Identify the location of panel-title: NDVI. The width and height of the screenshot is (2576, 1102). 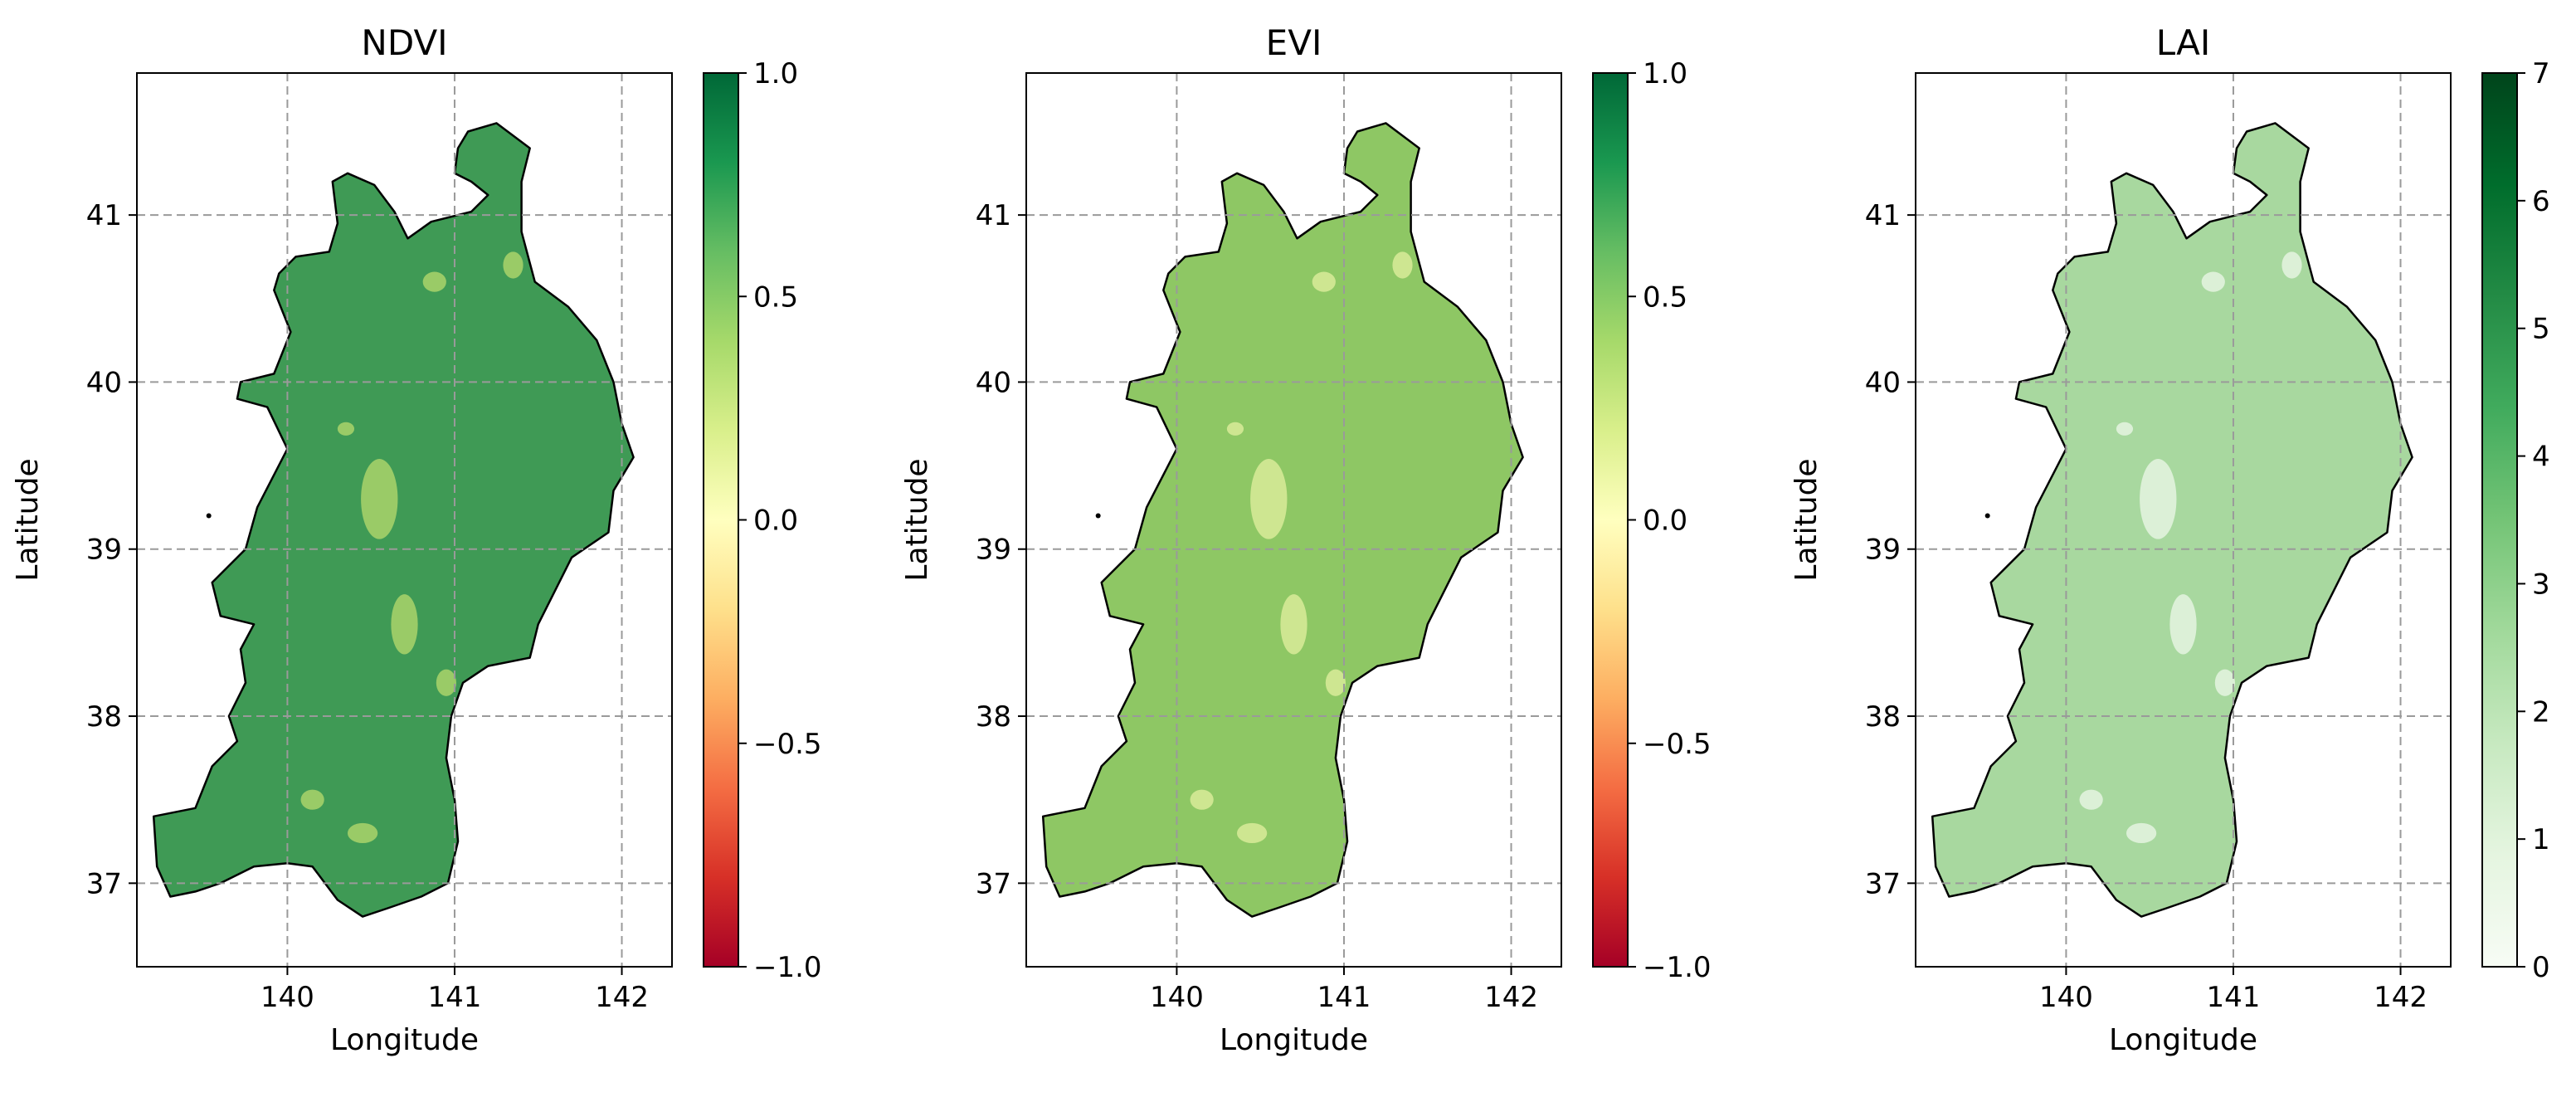
(404, 42).